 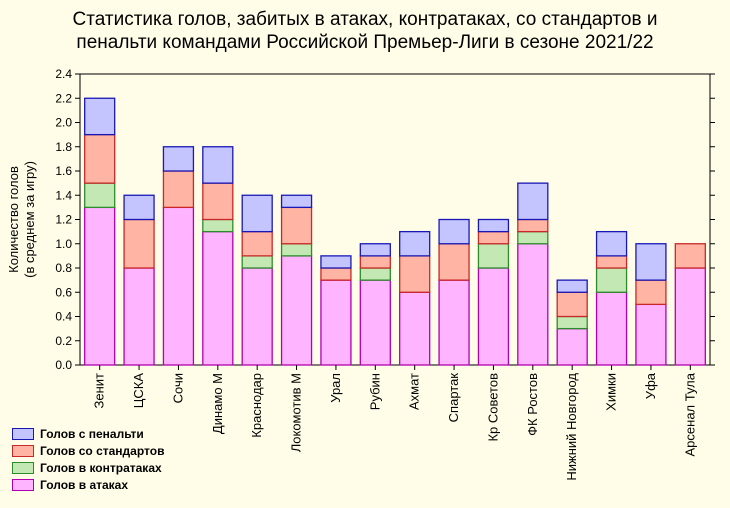 What do you see at coordinates (414, 391) in the screenshot?
I see `x-tick-label: Ахмат` at bounding box center [414, 391].